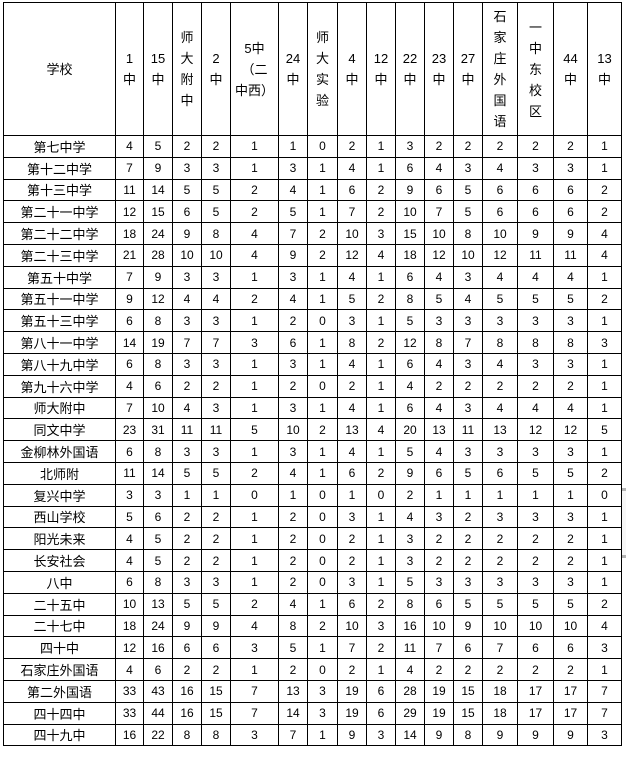 The height and width of the screenshot is (775, 626). What do you see at coordinates (410, 735) in the screenshot?
I see `value-cell: 14` at bounding box center [410, 735].